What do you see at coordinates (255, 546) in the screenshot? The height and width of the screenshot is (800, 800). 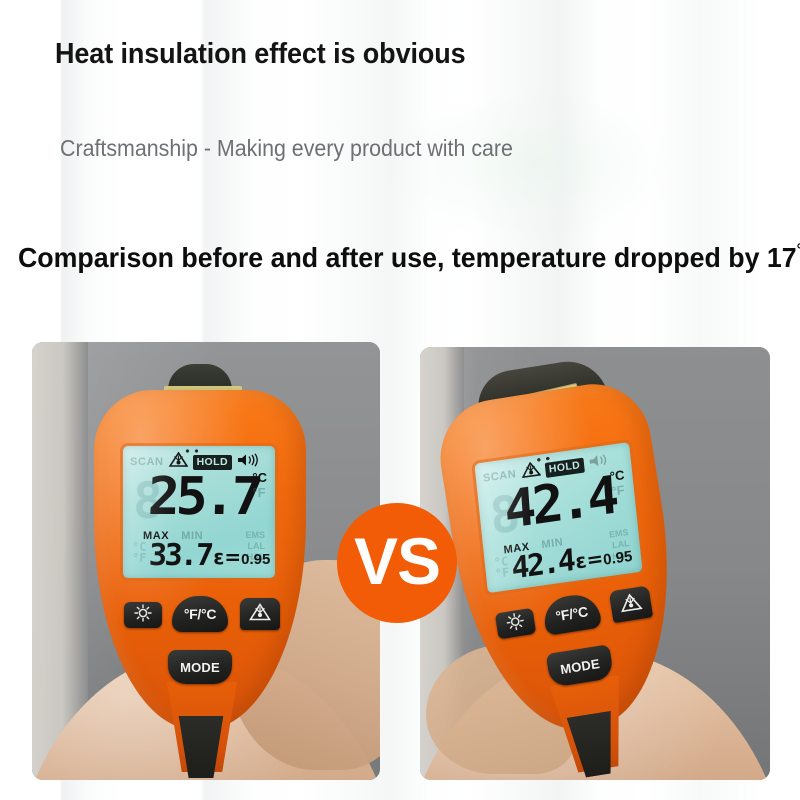 I see `lcd-side-ghost-labels: EMS LAL HAL` at bounding box center [255, 546].